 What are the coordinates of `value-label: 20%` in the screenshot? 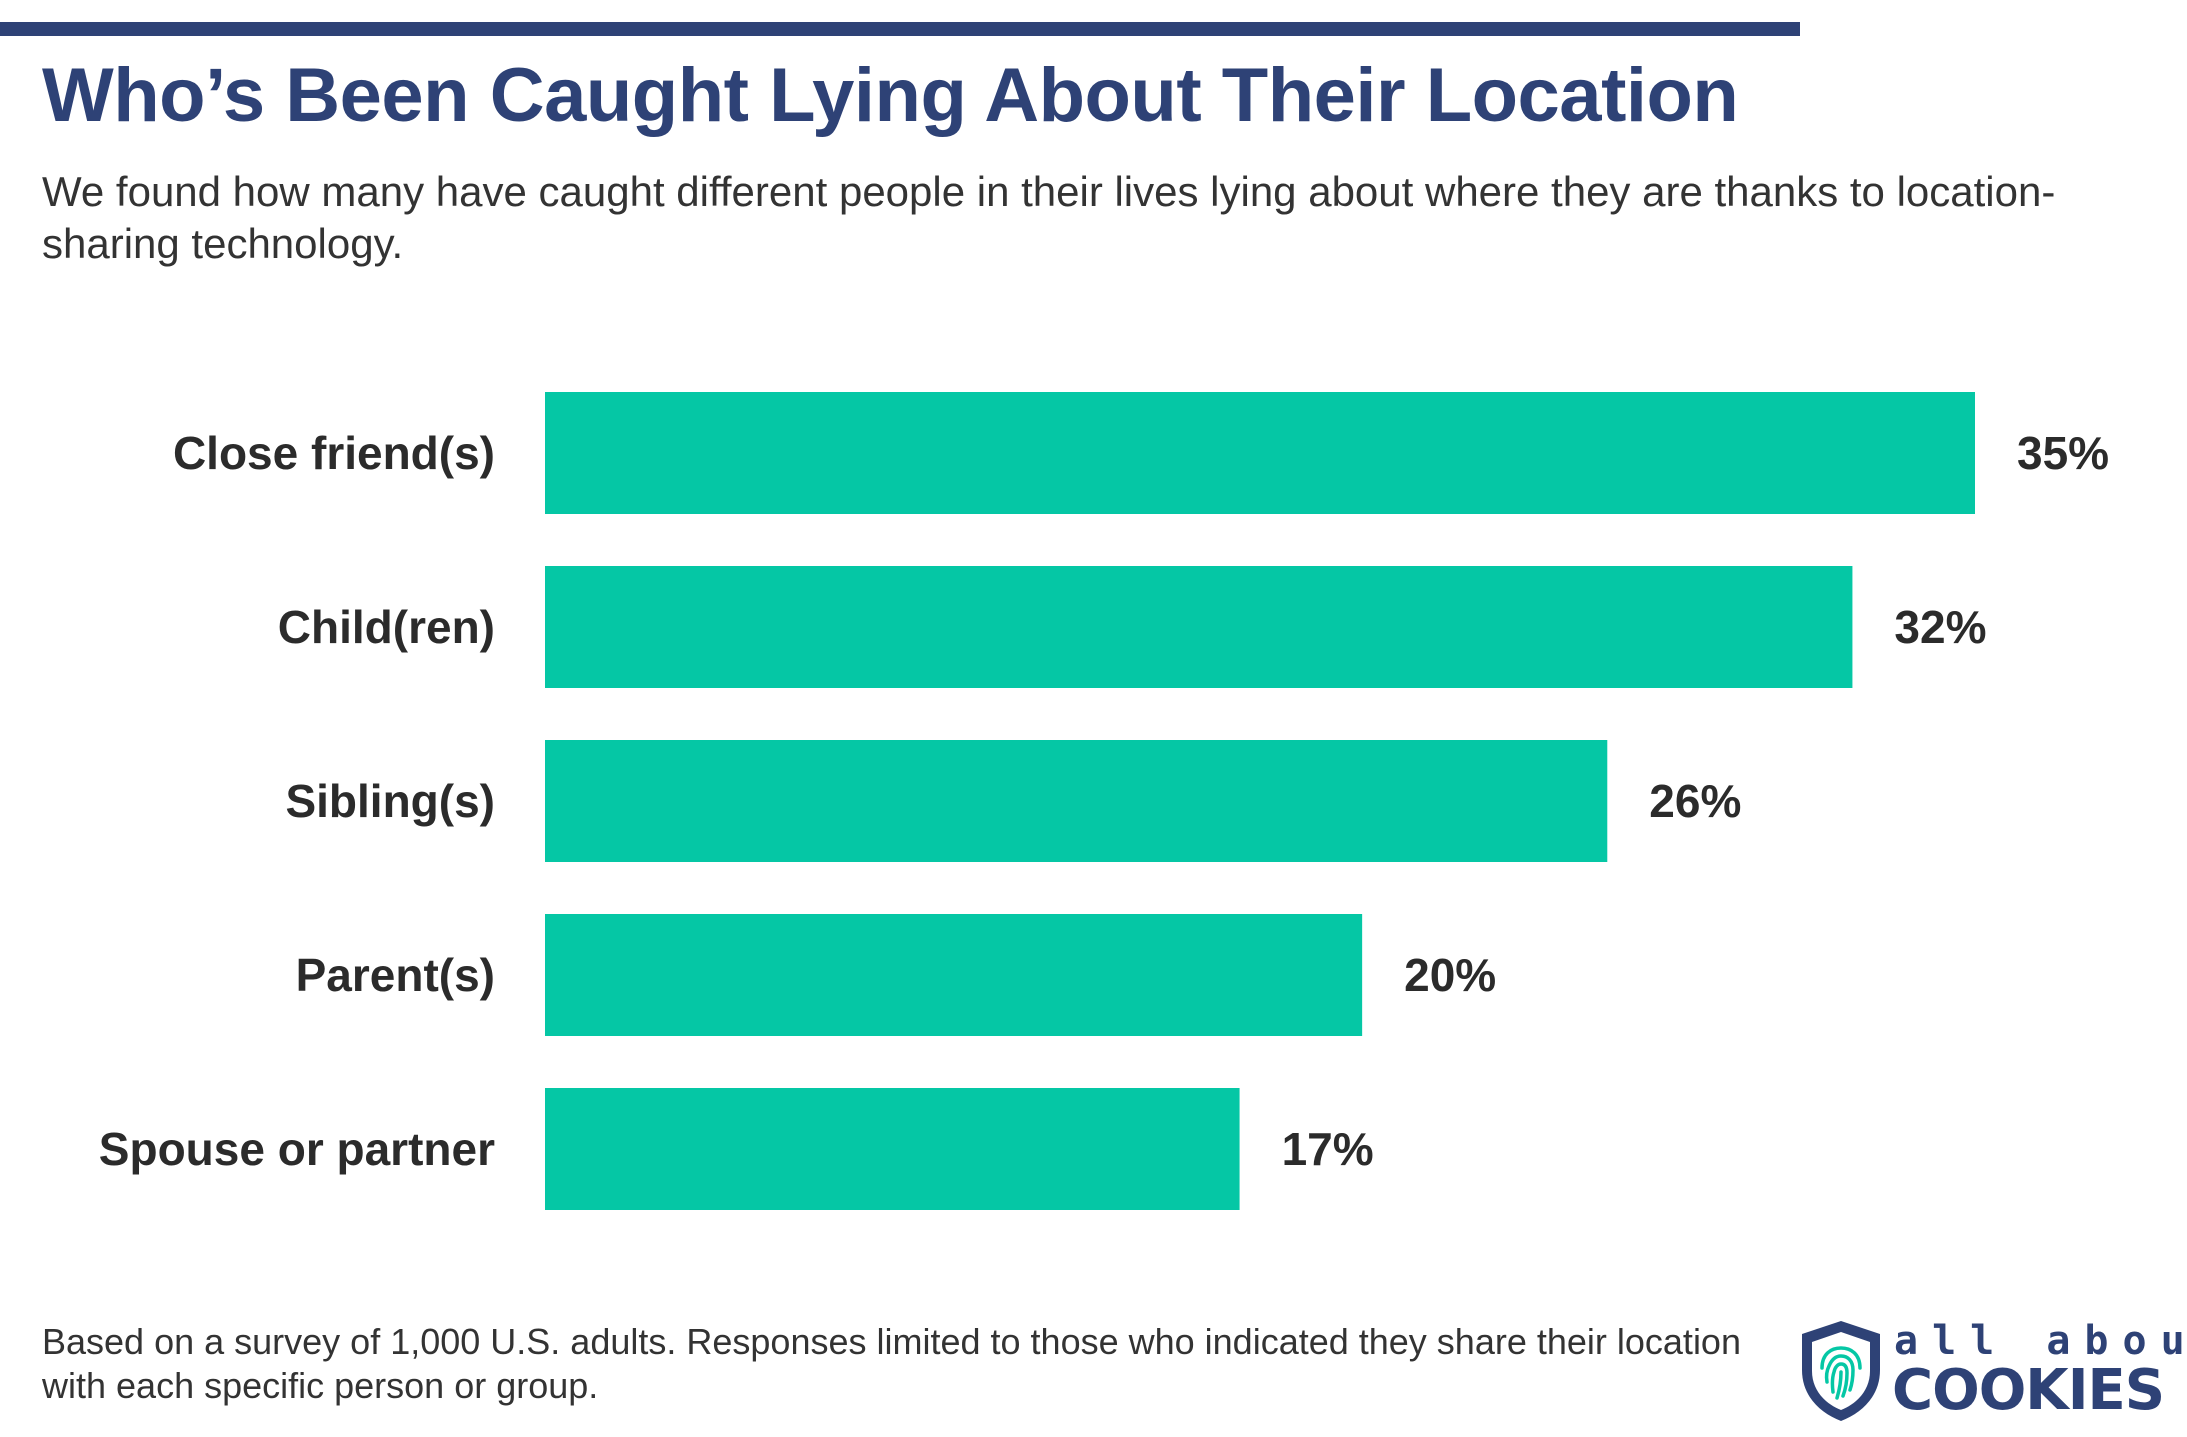 It's located at (1450, 975).